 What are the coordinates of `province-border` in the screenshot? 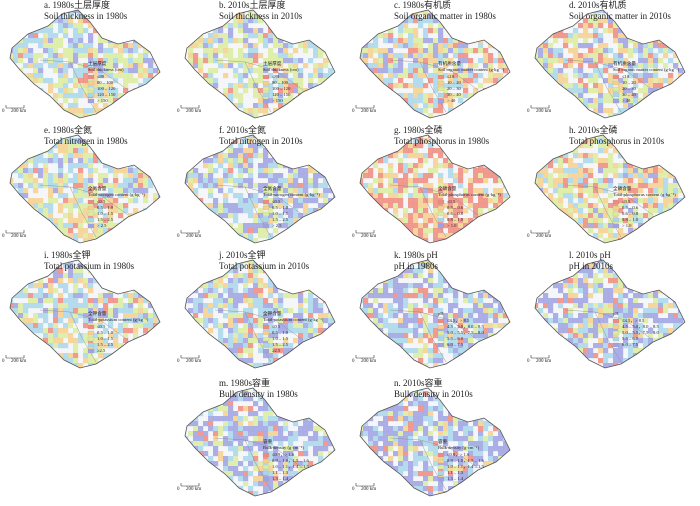 It's located at (433, 212).